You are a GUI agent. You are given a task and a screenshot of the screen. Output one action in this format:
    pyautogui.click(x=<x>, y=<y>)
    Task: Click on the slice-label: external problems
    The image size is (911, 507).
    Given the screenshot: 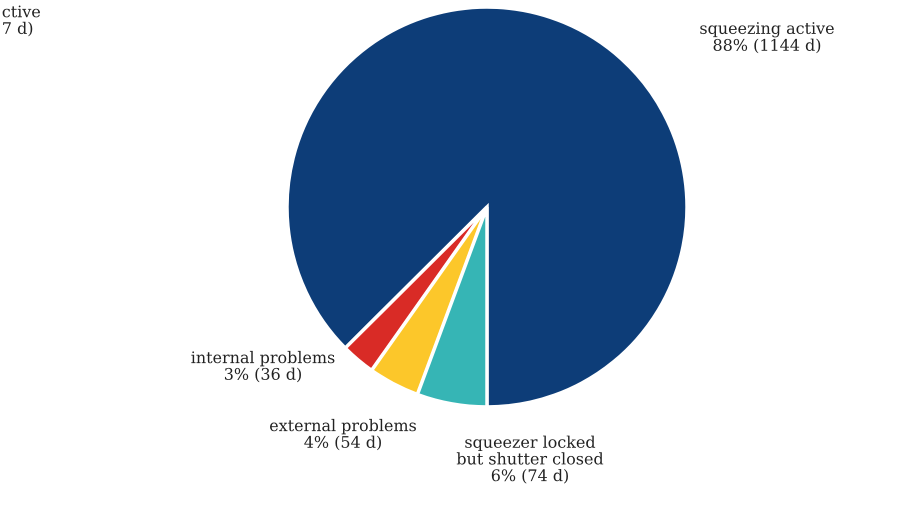 What is the action you would take?
    pyautogui.click(x=343, y=426)
    